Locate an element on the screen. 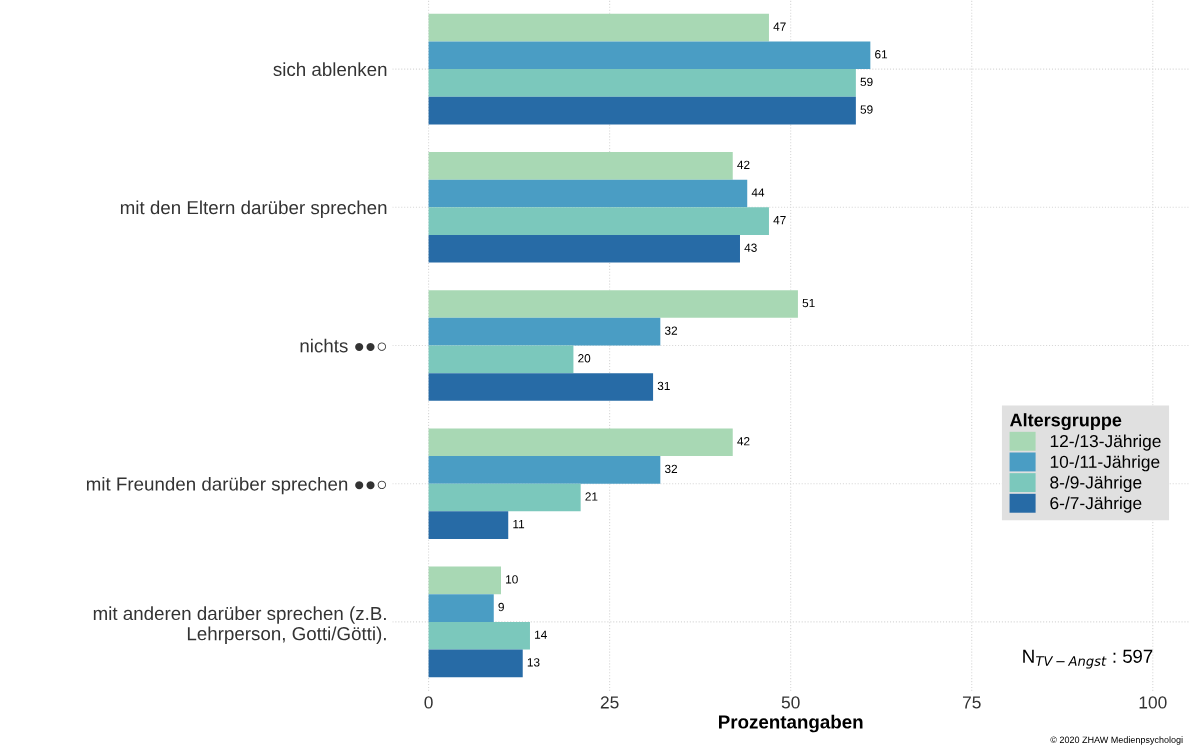  x-tick-label: 0 is located at coordinates (428, 702).